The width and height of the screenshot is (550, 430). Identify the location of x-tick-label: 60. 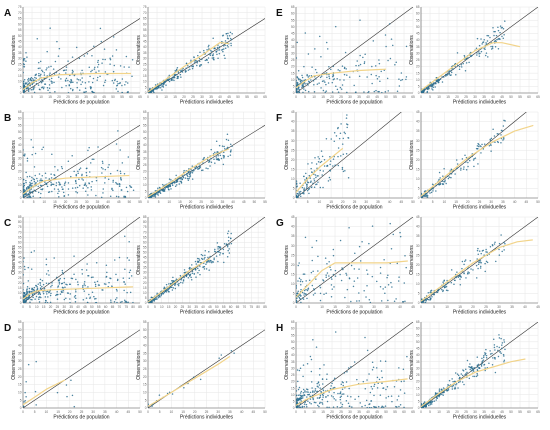
(256, 97).